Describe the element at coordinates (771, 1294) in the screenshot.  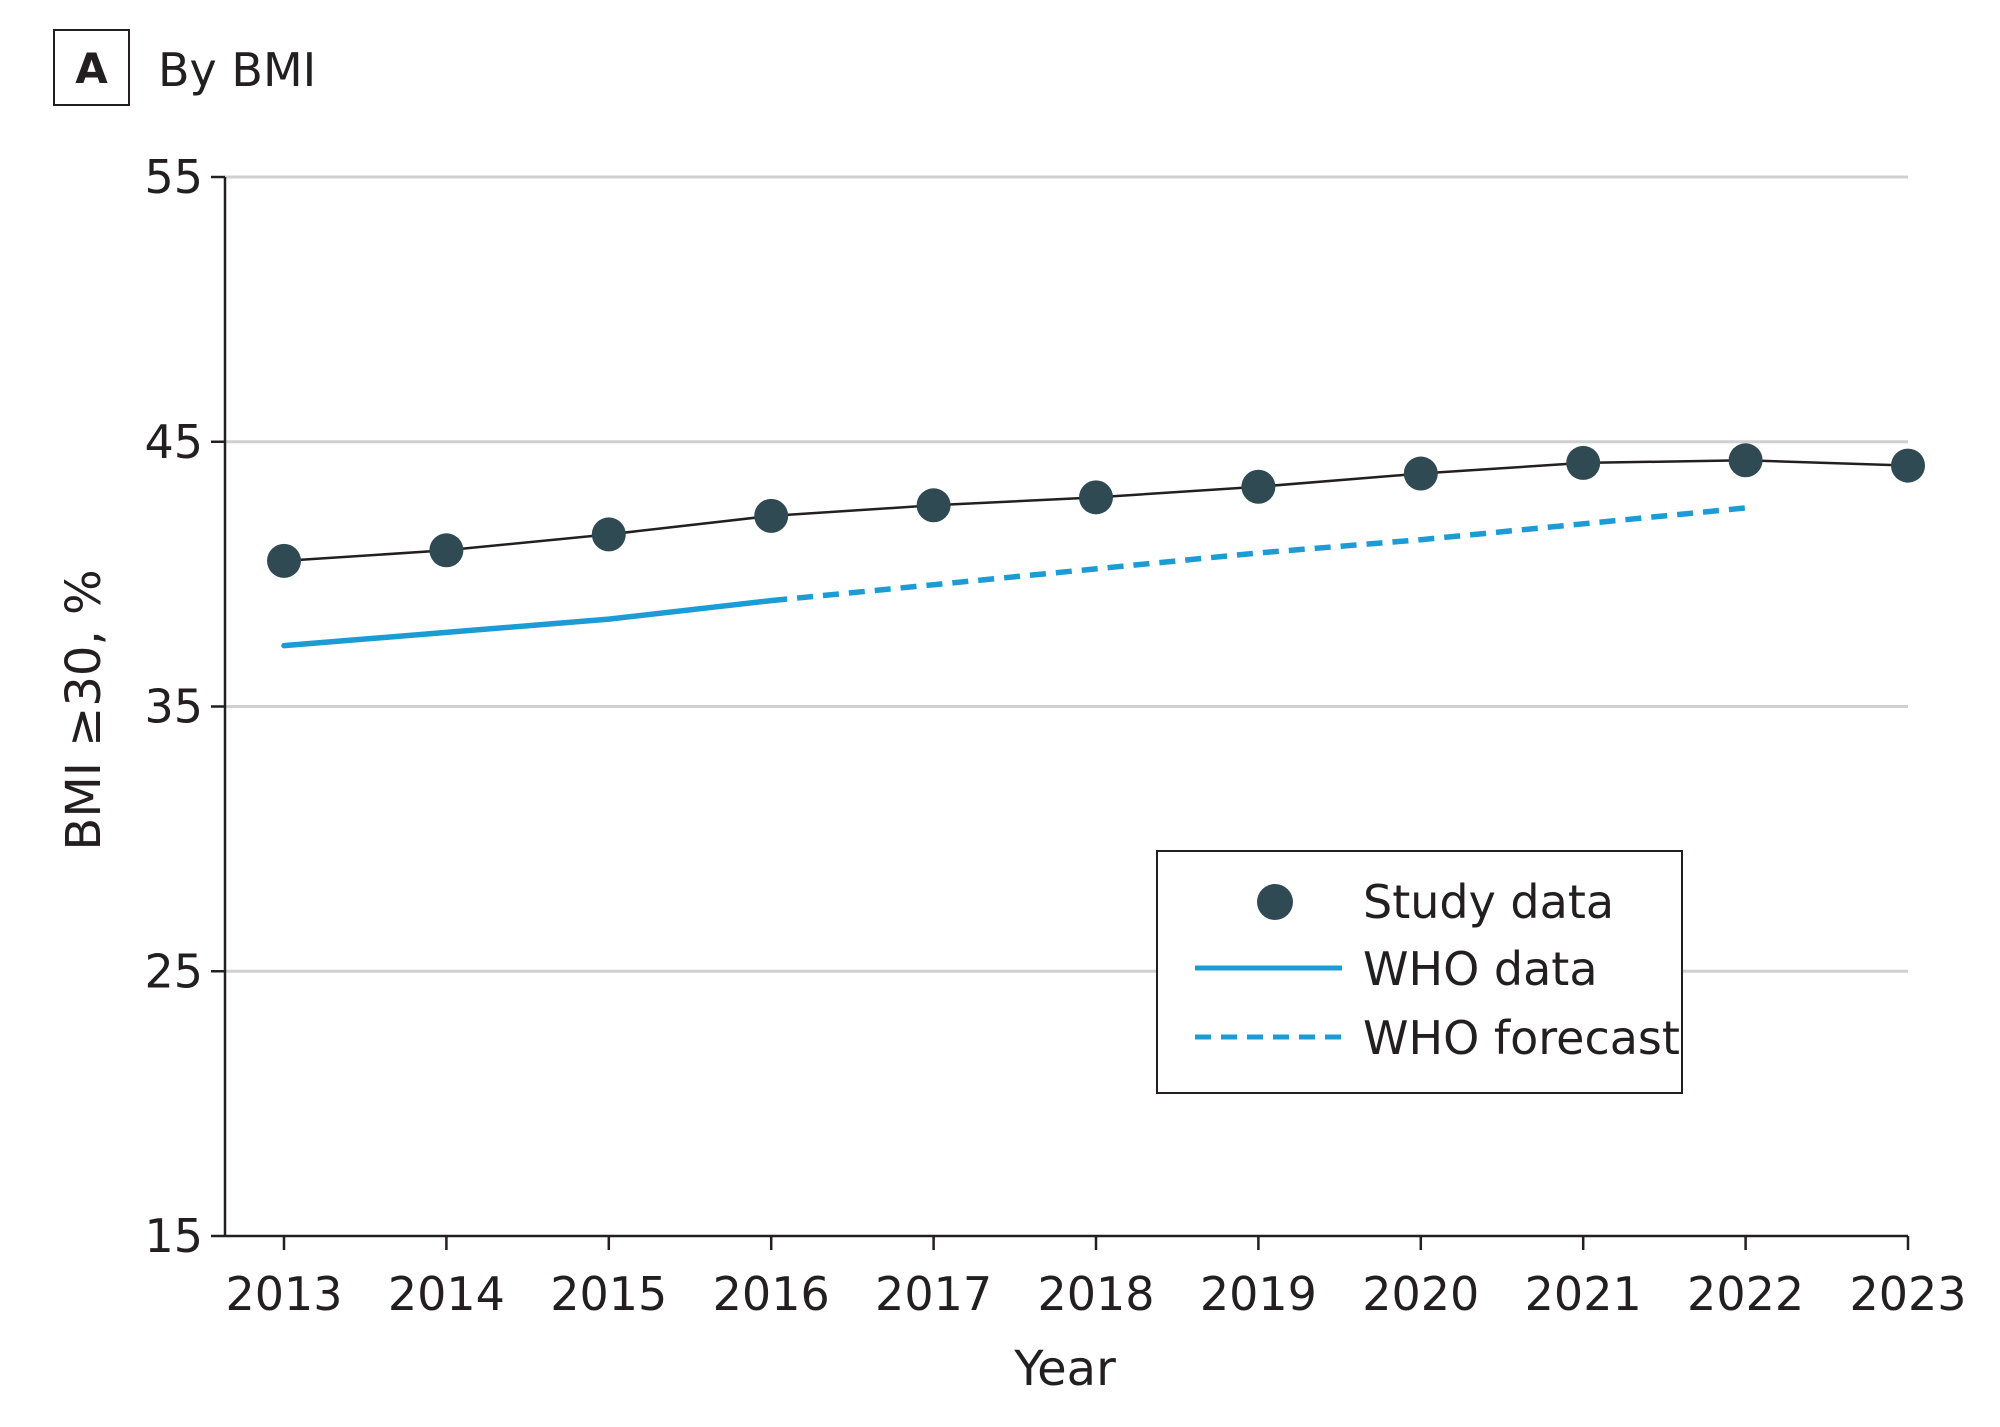
I see `x-tick-label: 2016` at that location.